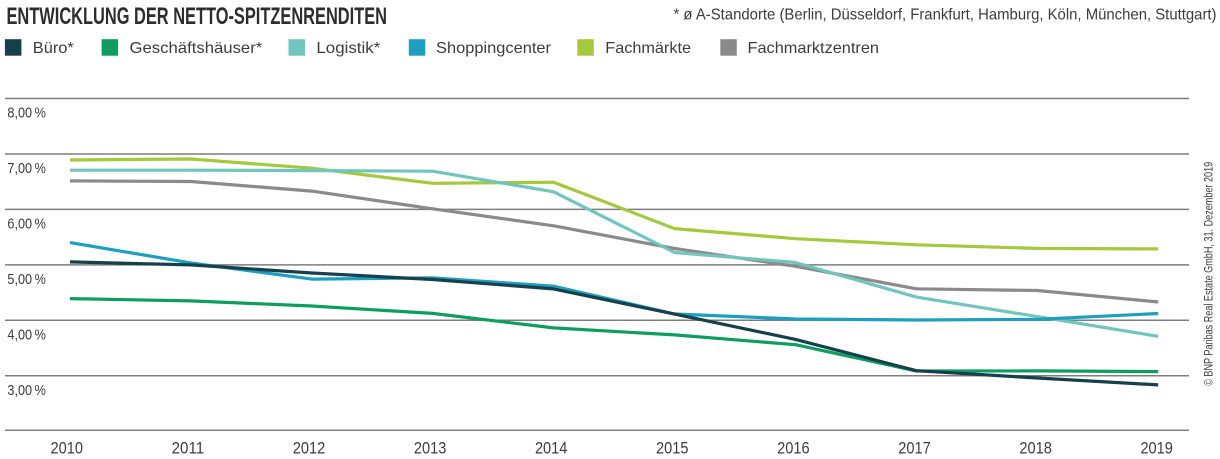 This screenshot has width=1220, height=459. Describe the element at coordinates (309, 448) in the screenshot. I see `svg-text: 2012` at that location.